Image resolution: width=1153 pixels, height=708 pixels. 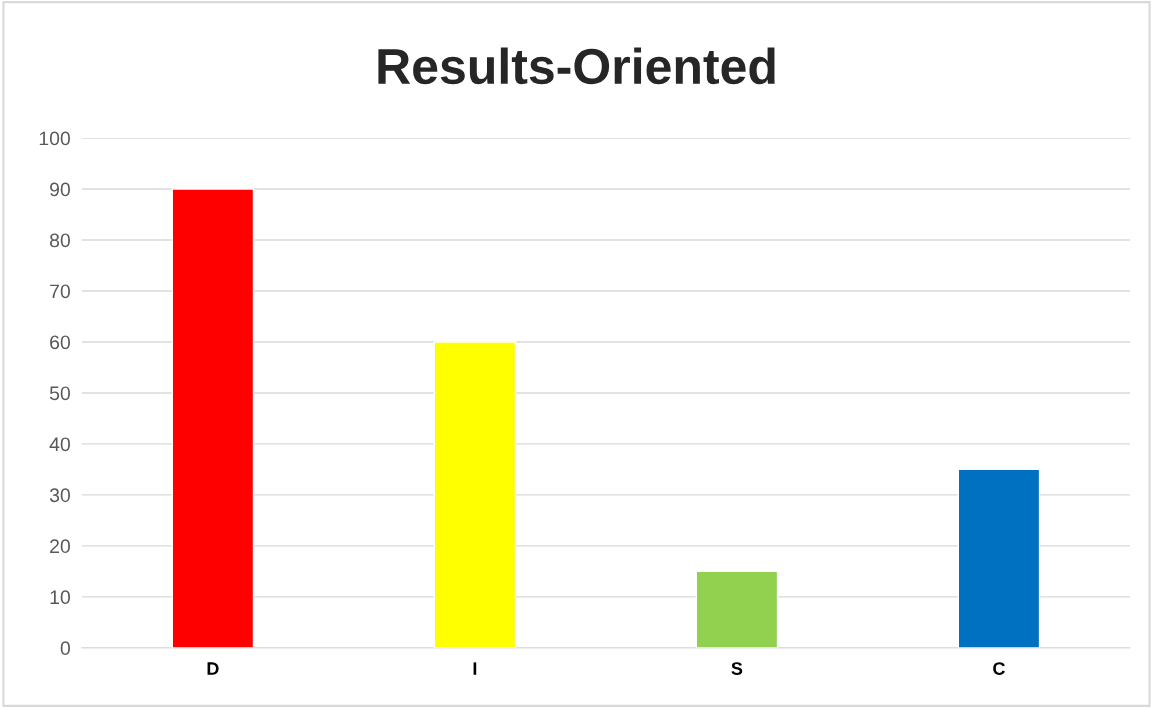 What do you see at coordinates (59, 240) in the screenshot?
I see `y-tick-label: 80` at bounding box center [59, 240].